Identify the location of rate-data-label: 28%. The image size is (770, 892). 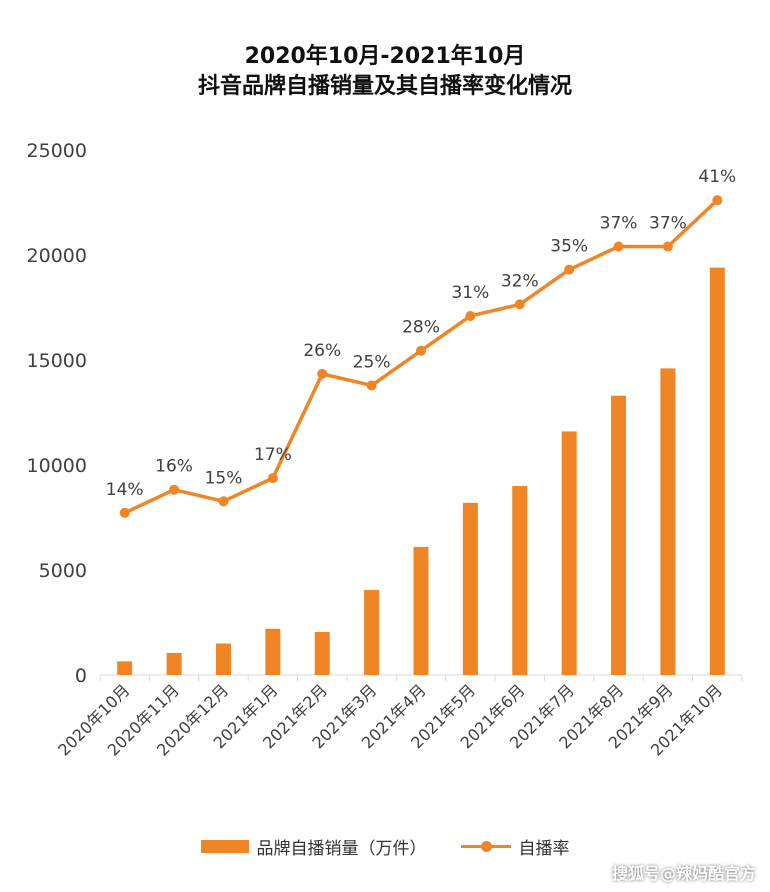
(421, 328).